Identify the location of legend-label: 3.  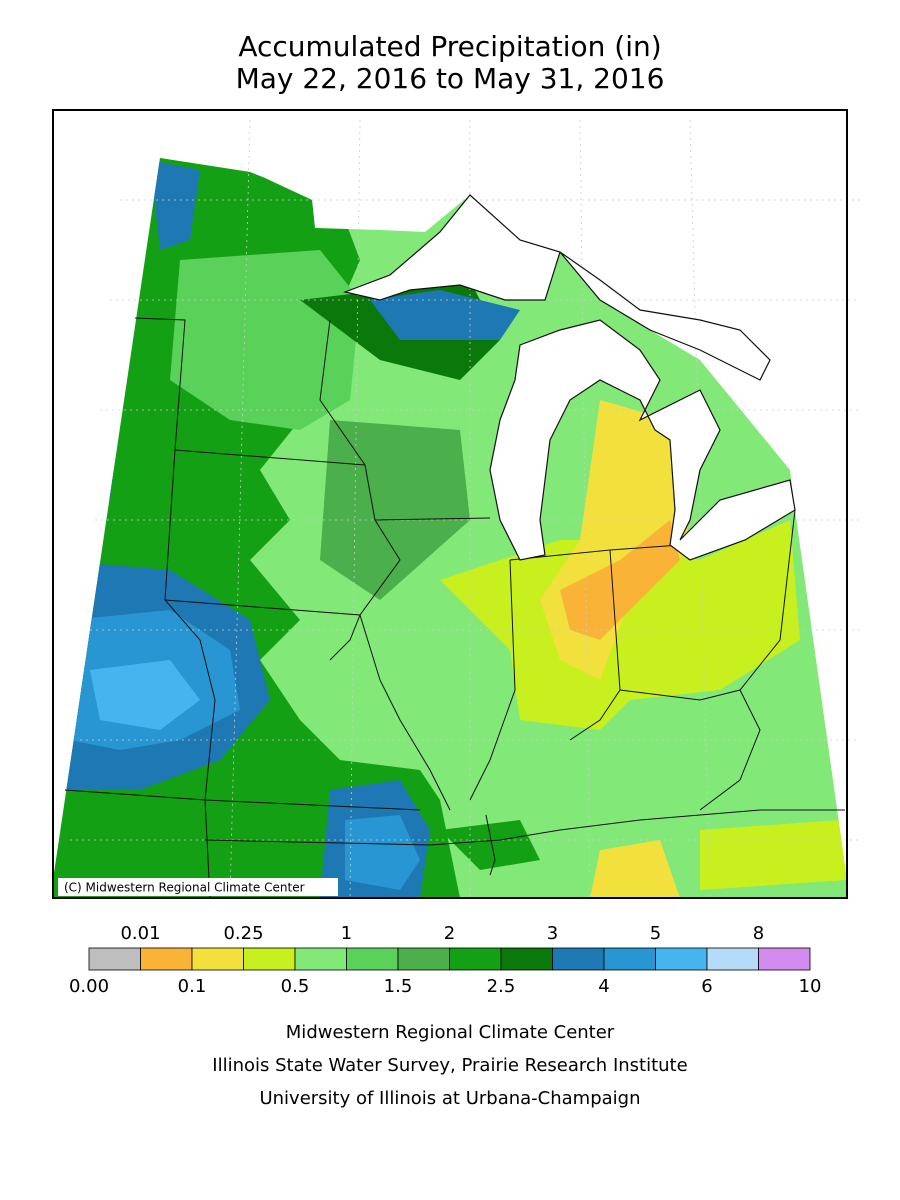
(552, 933).